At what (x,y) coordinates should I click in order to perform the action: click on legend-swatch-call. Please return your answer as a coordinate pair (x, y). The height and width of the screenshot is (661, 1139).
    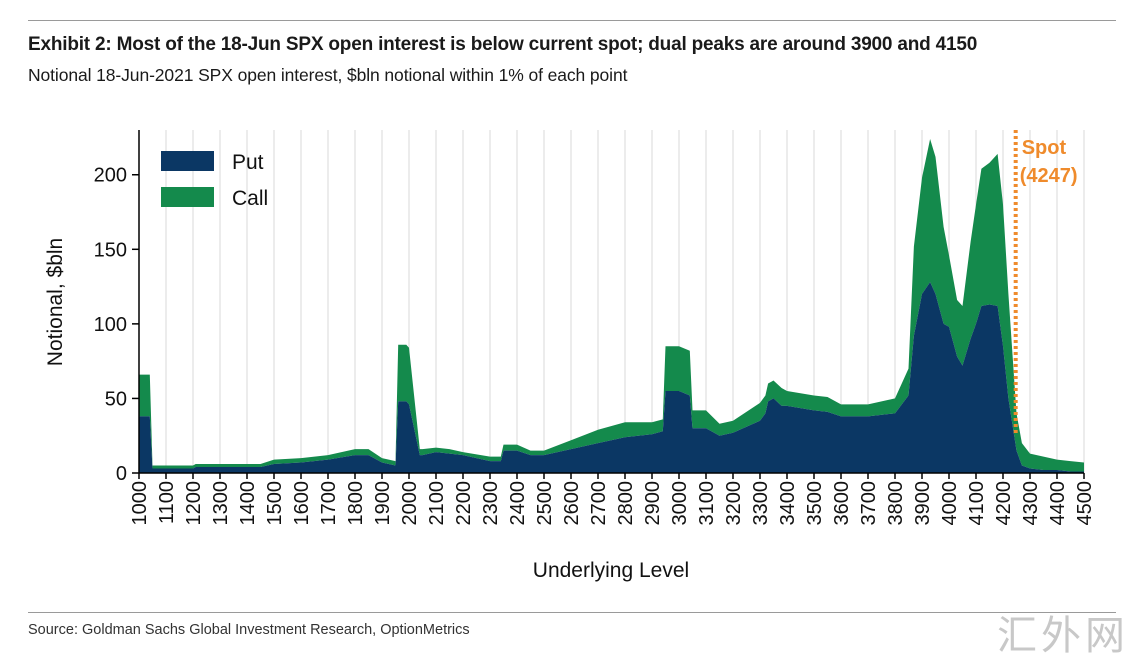
    Looking at the image, I should click on (187, 197).